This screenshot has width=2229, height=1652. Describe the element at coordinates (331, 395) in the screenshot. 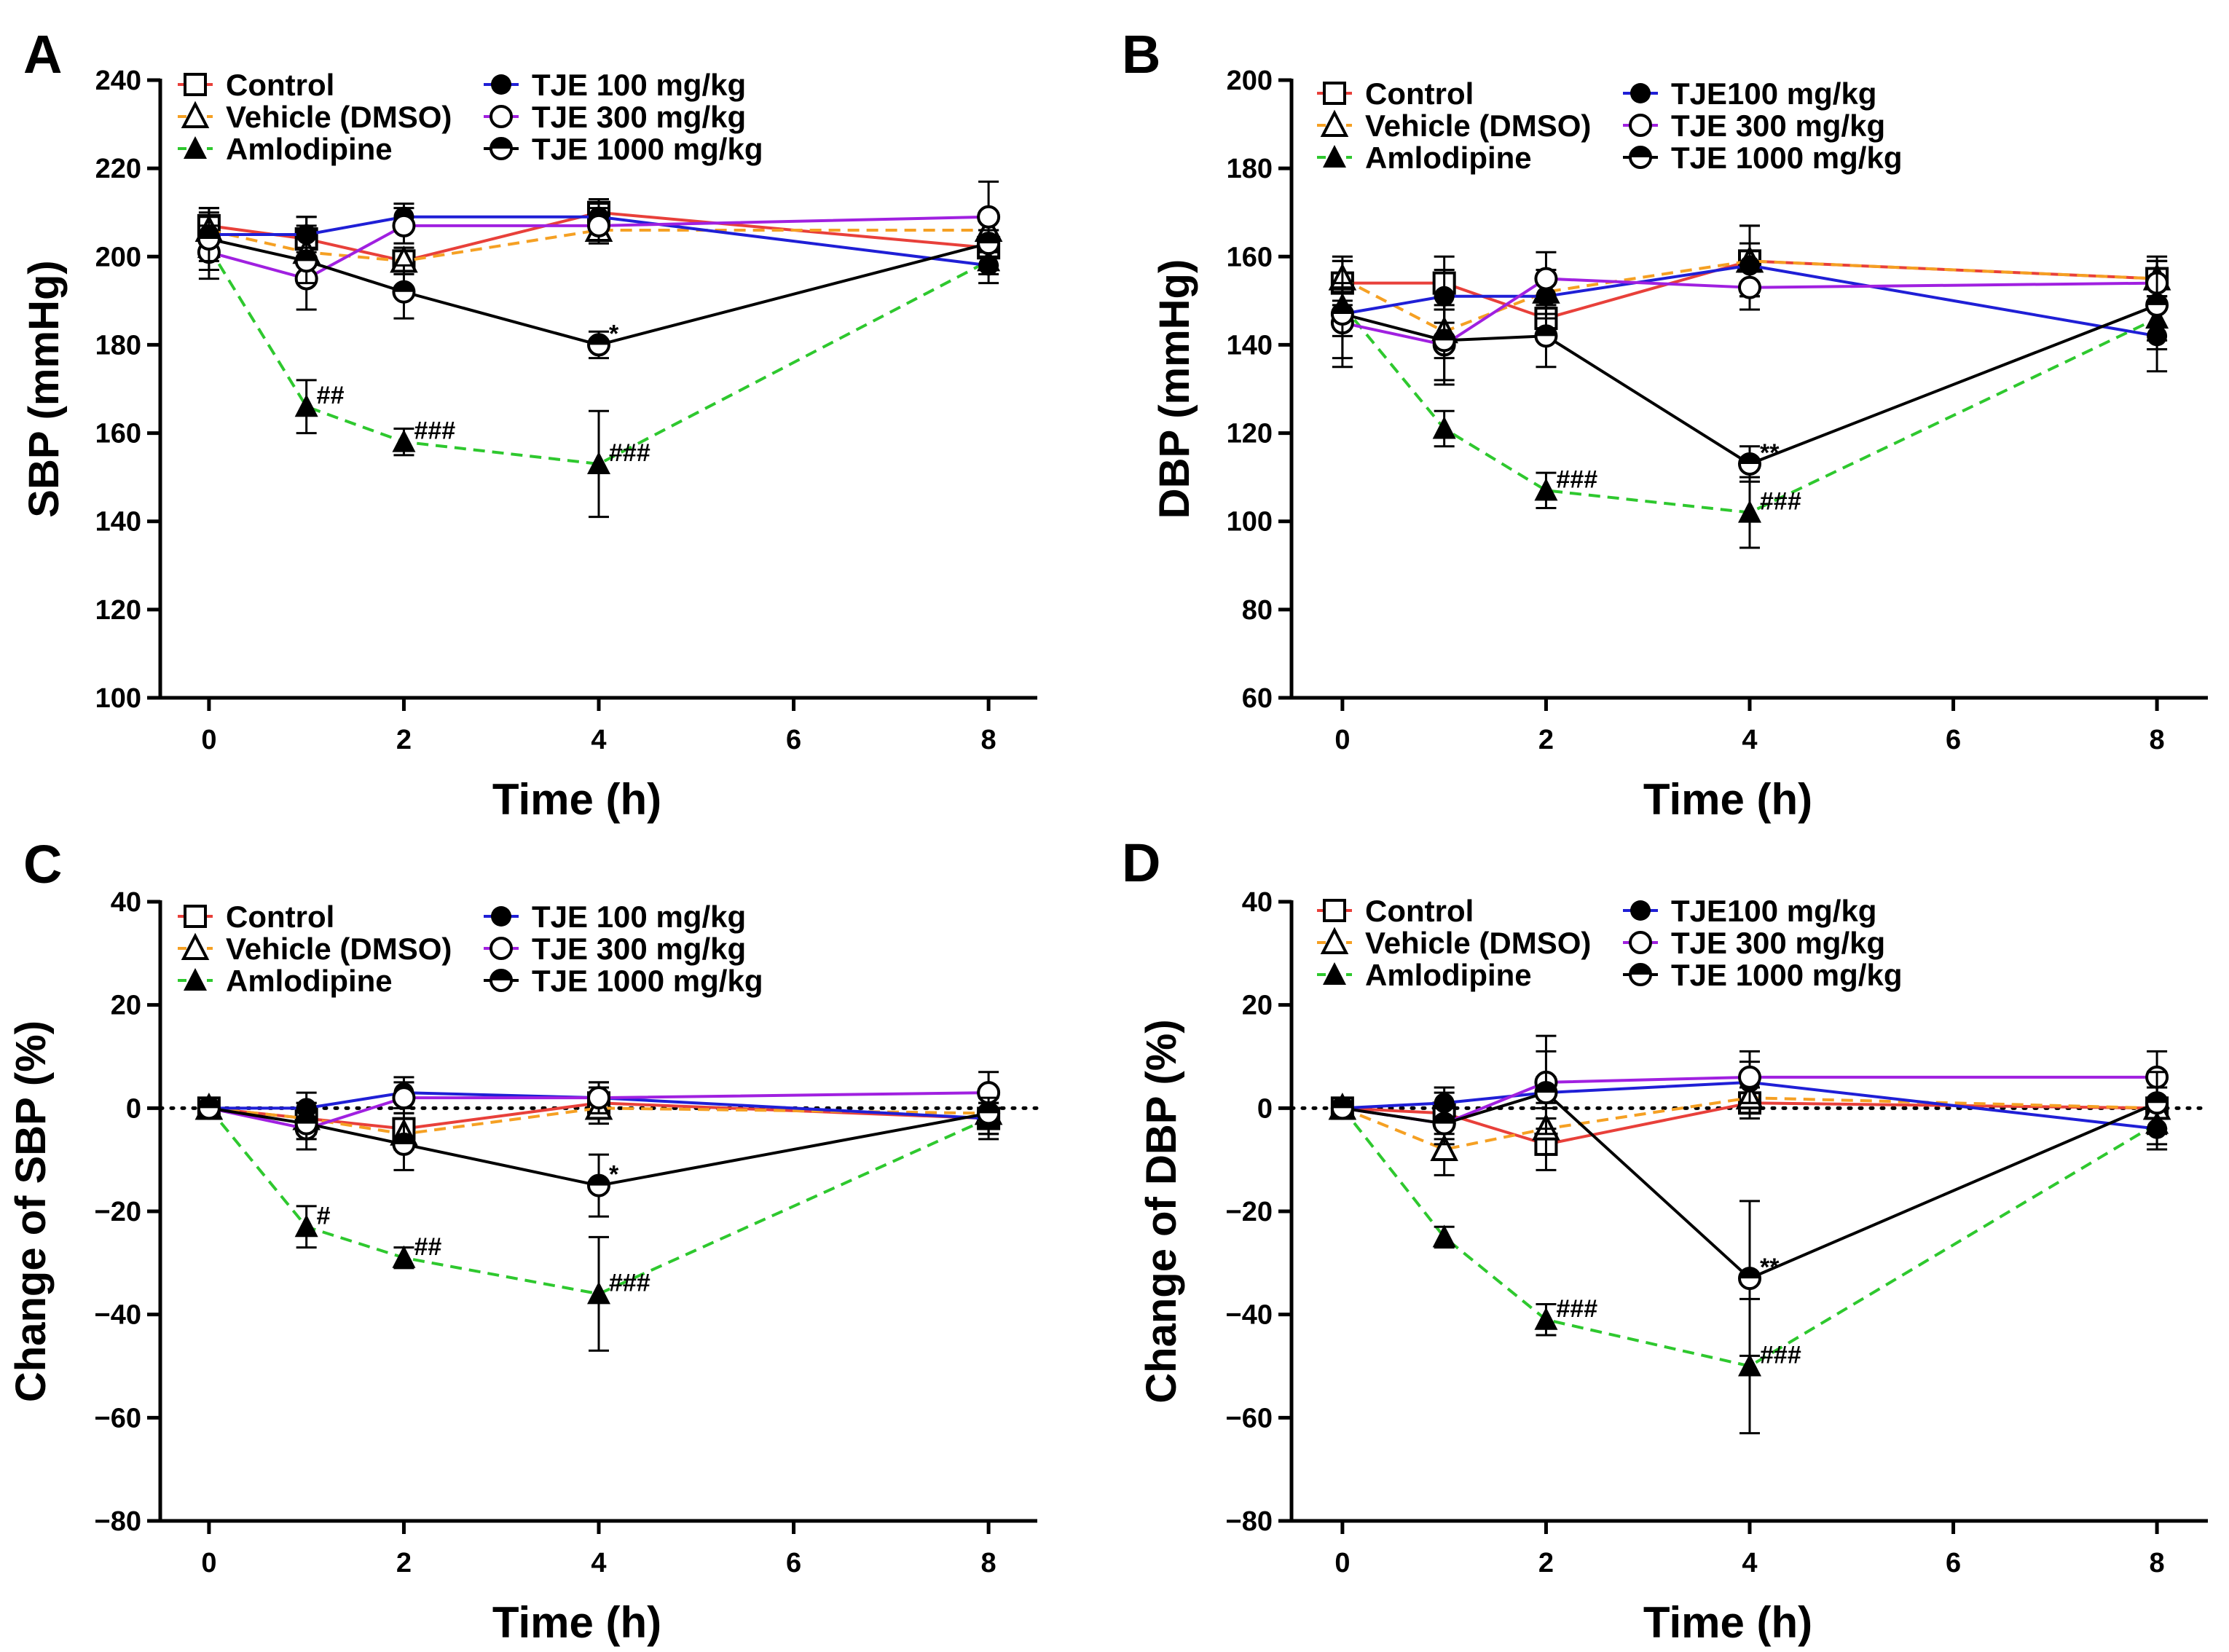

I see `significance-label: ##` at that location.